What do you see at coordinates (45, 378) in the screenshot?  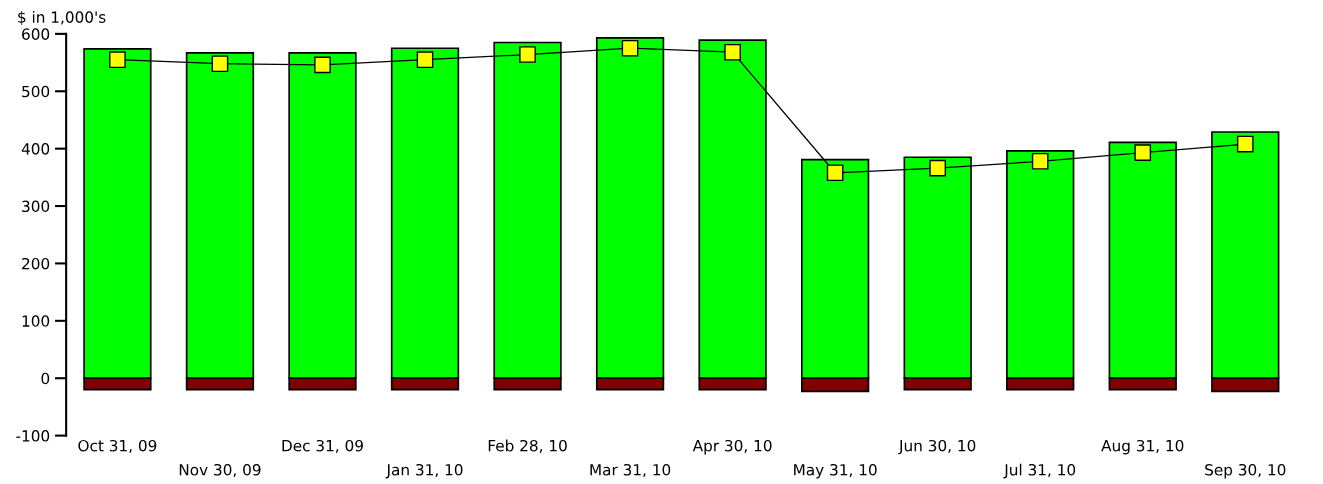 I see `y-tick-label: 0` at bounding box center [45, 378].